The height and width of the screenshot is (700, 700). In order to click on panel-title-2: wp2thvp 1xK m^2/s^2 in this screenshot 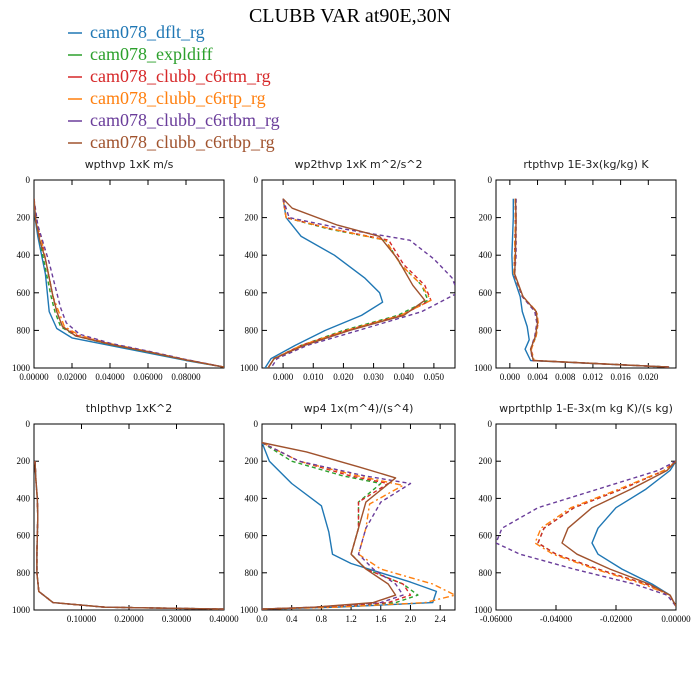, I will do `click(358, 164)`.